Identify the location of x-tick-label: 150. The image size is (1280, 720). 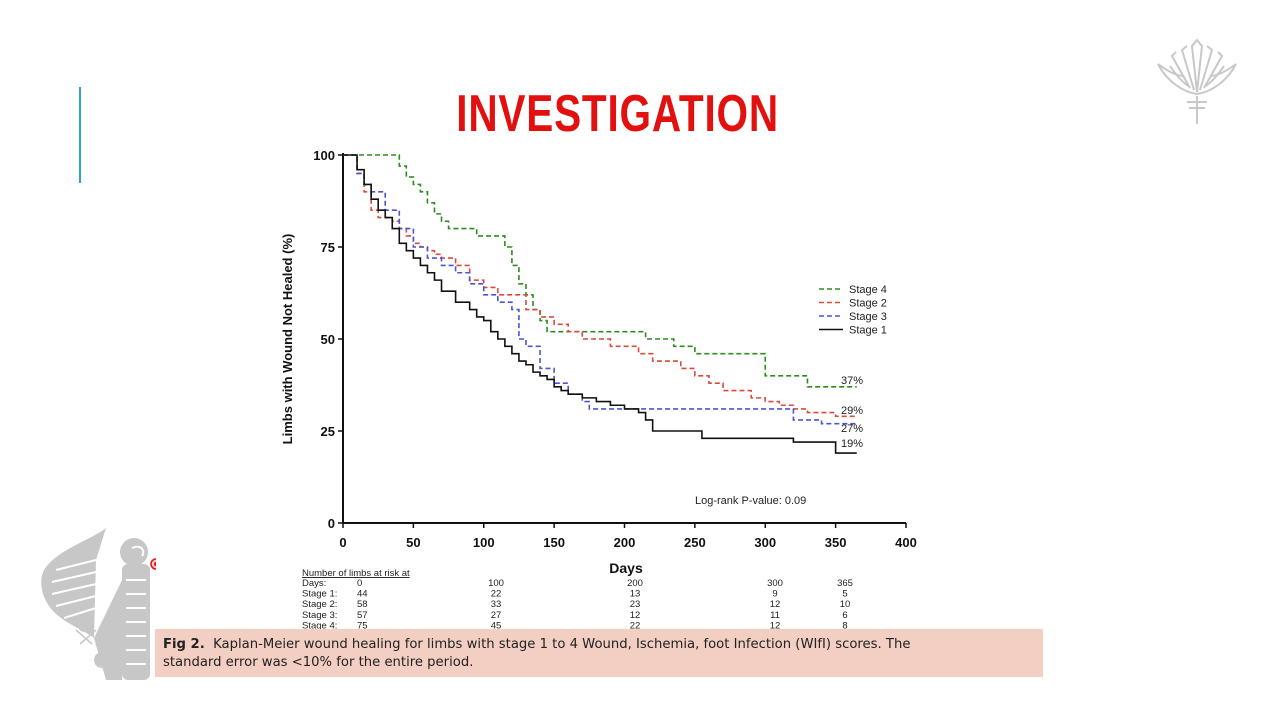
(554, 542).